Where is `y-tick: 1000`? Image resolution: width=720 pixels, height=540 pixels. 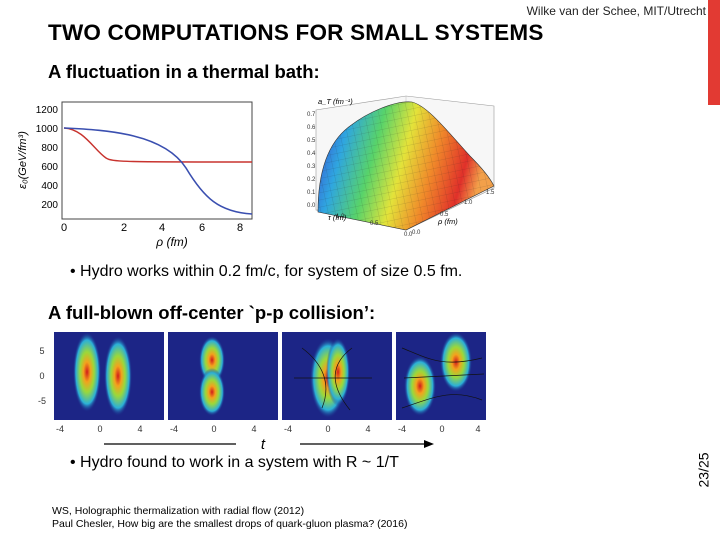
y-tick: 1000 is located at coordinates (47, 129).